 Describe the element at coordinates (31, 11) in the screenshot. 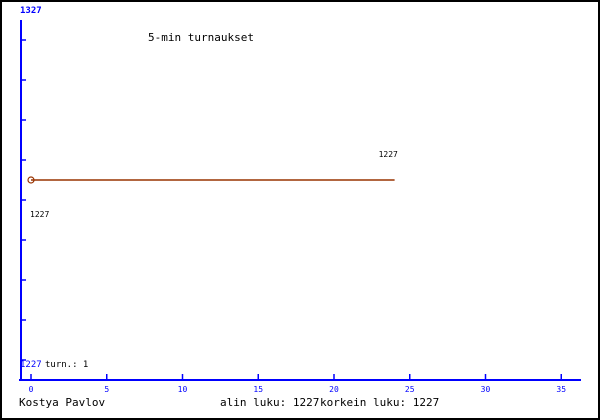

I see `y-top-label: 1327` at that location.